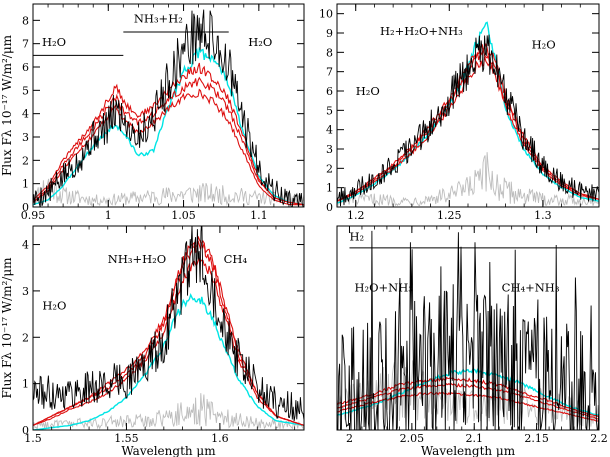  What do you see at coordinates (183, 215) in the screenshot?
I see `x-tick-label: 1.05` at bounding box center [183, 215].